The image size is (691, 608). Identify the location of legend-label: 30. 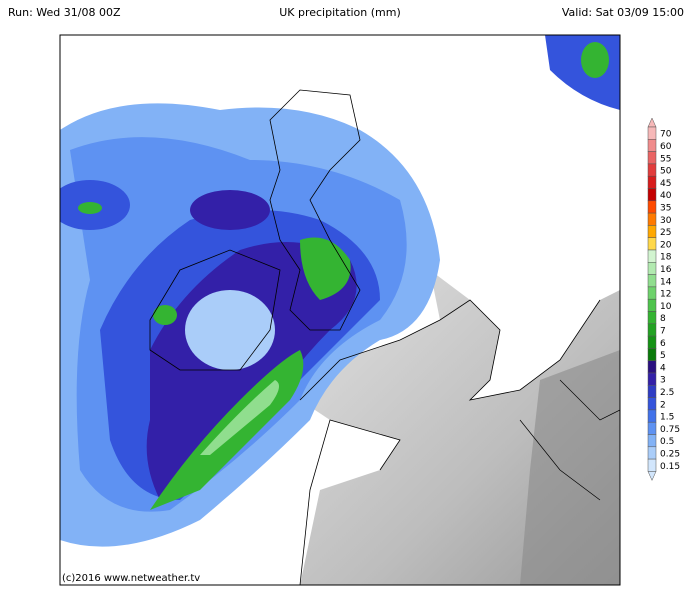
(666, 221).